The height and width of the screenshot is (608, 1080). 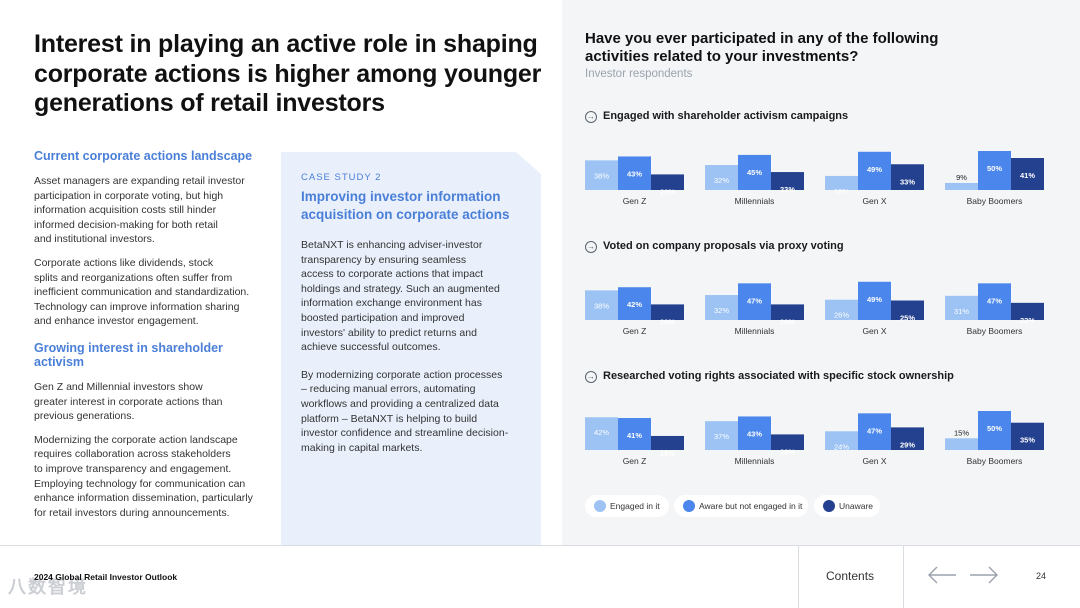 What do you see at coordinates (741, 506) in the screenshot?
I see `legend-item-aware: Aware but not engaged in it` at bounding box center [741, 506].